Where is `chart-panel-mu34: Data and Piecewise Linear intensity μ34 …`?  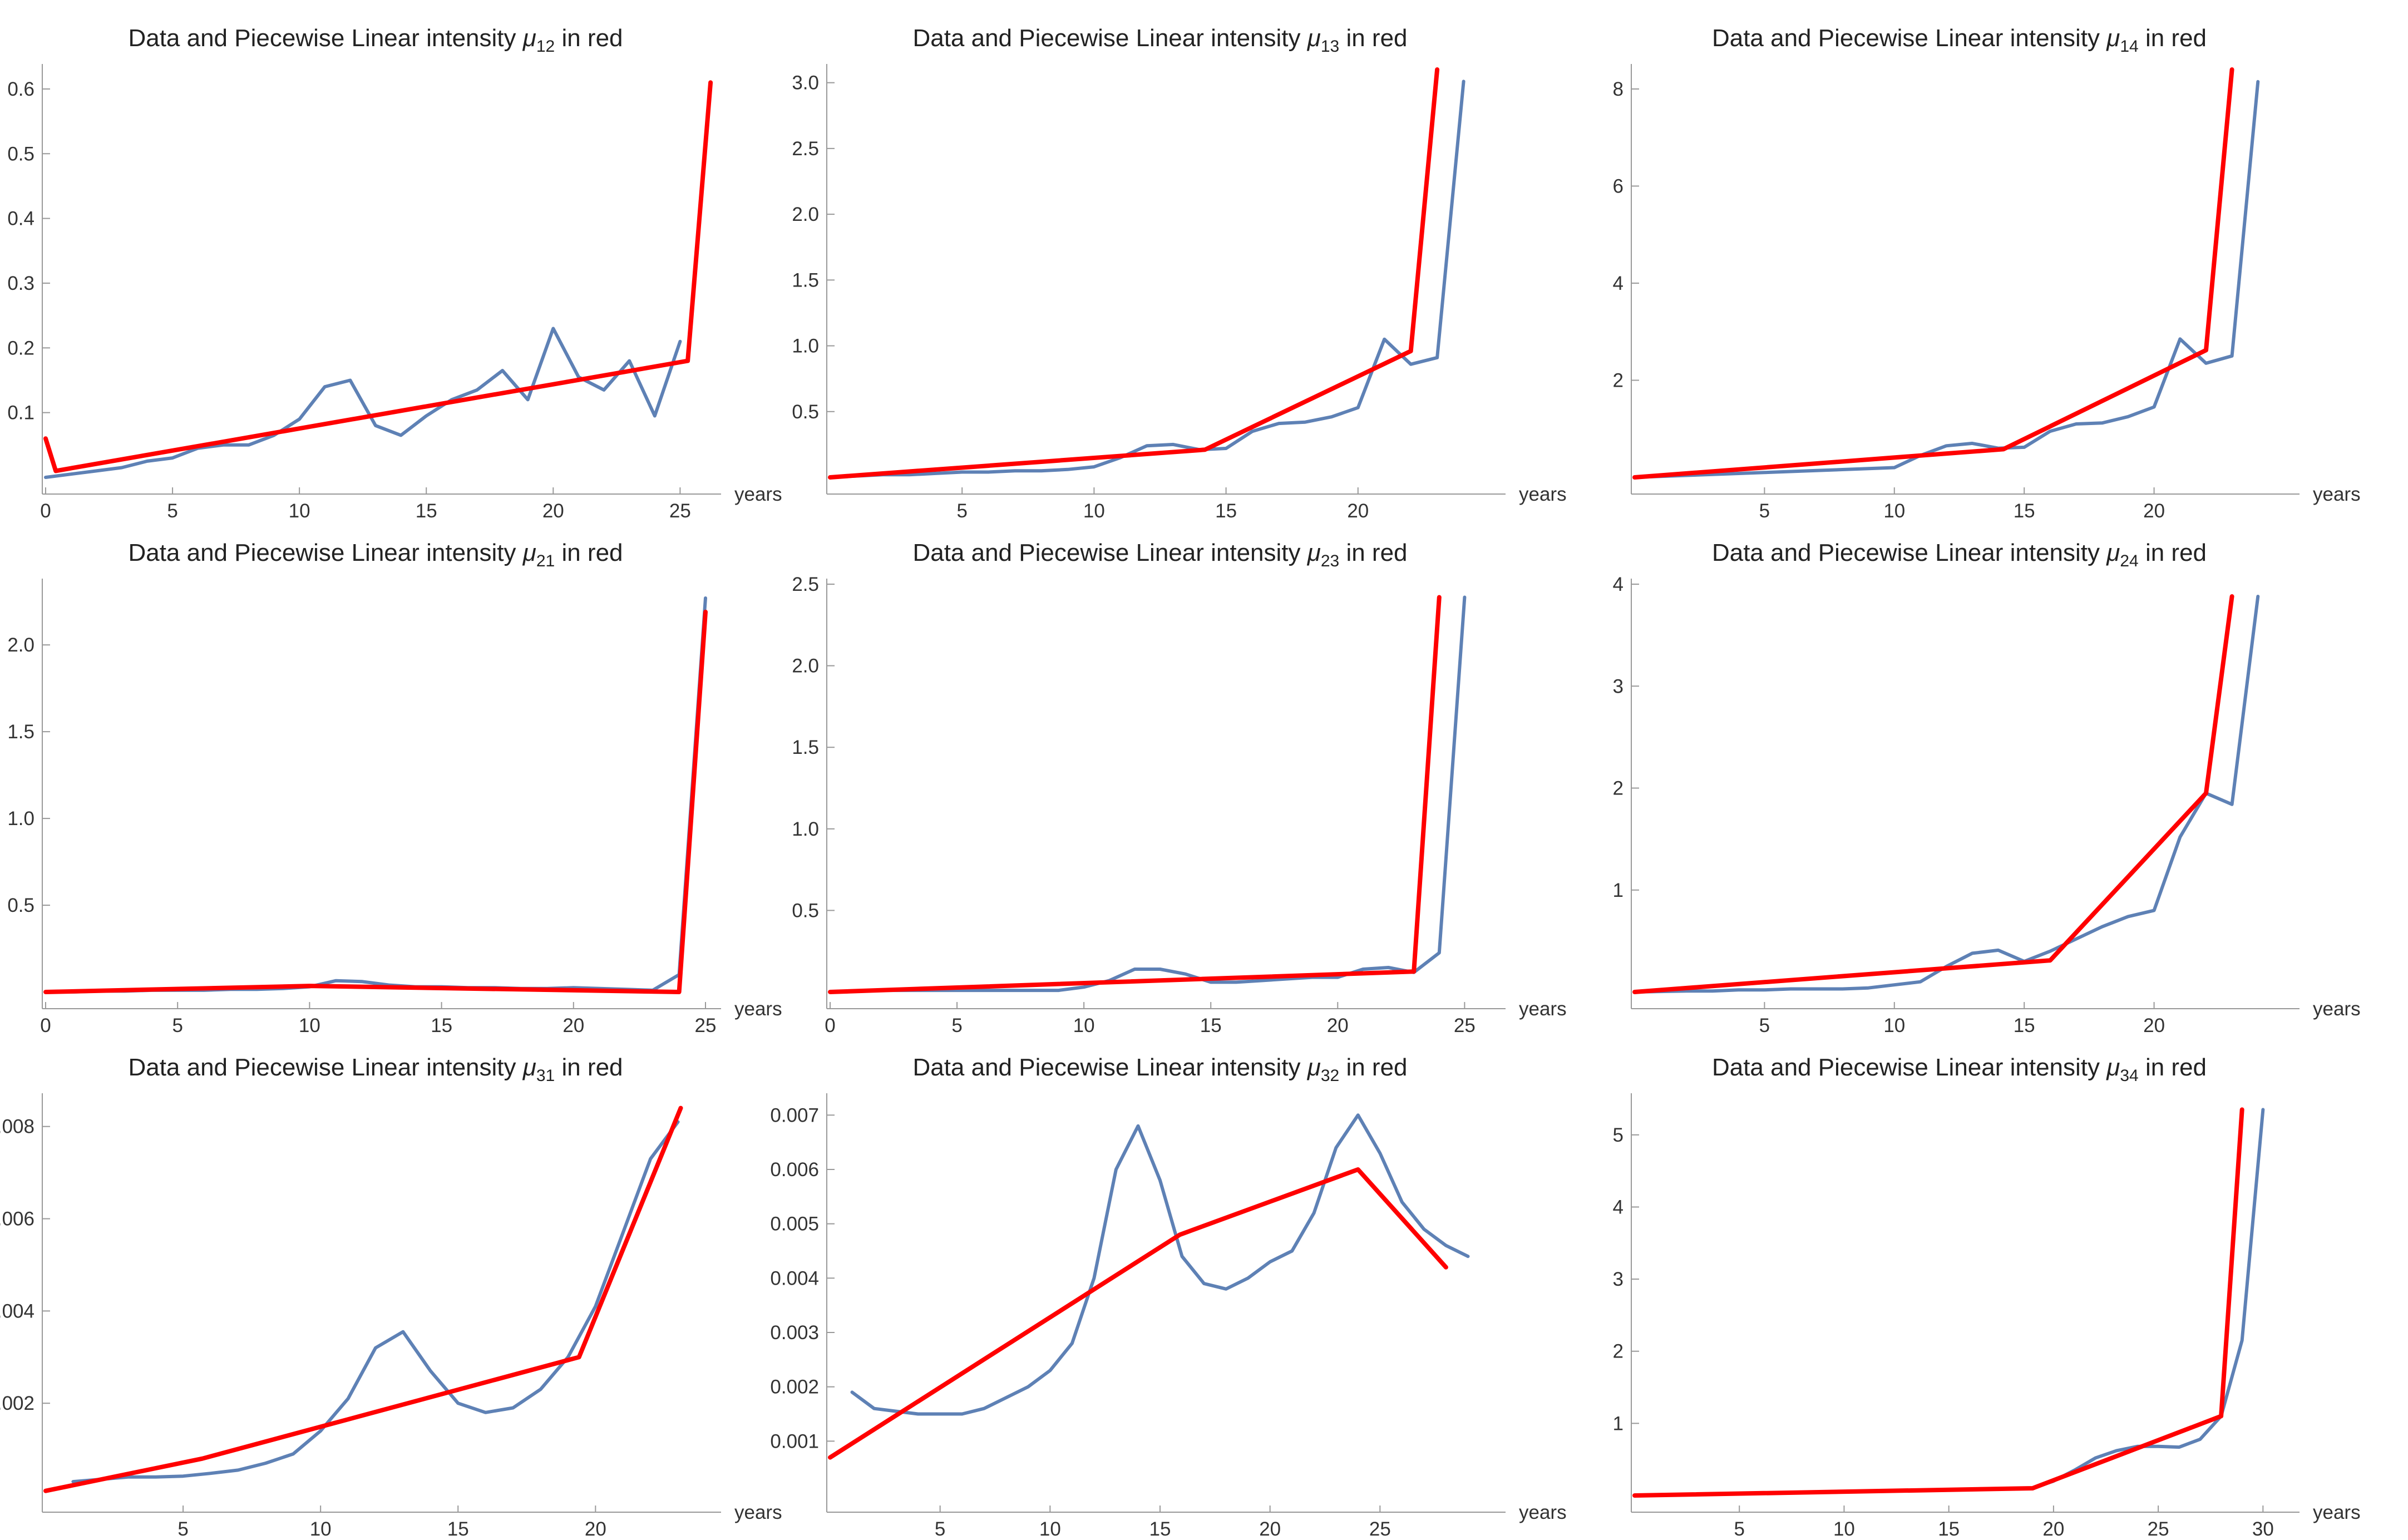
chart-panel-mu34: Data and Piecewise Linear intensity μ34 … is located at coordinates (1987, 1297).